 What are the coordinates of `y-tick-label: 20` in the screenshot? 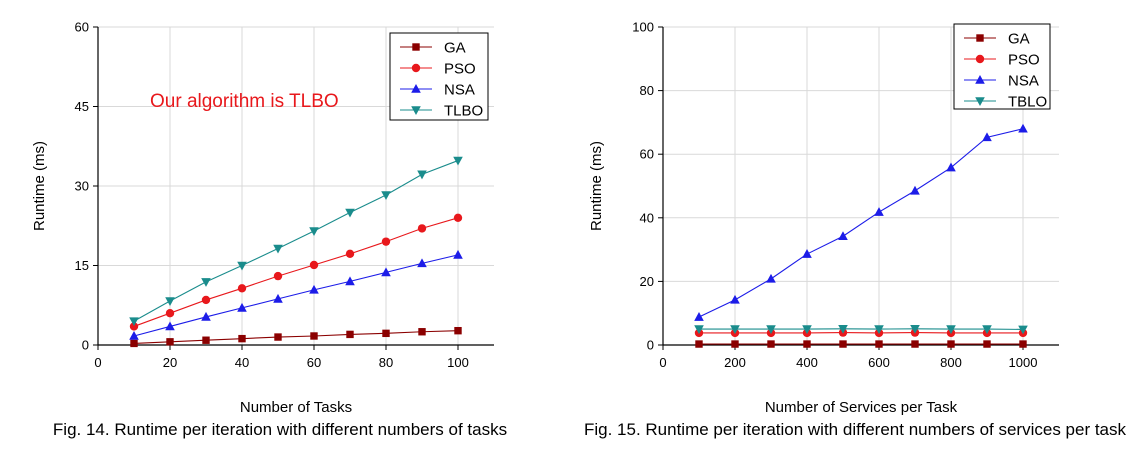 It's located at (647, 281).